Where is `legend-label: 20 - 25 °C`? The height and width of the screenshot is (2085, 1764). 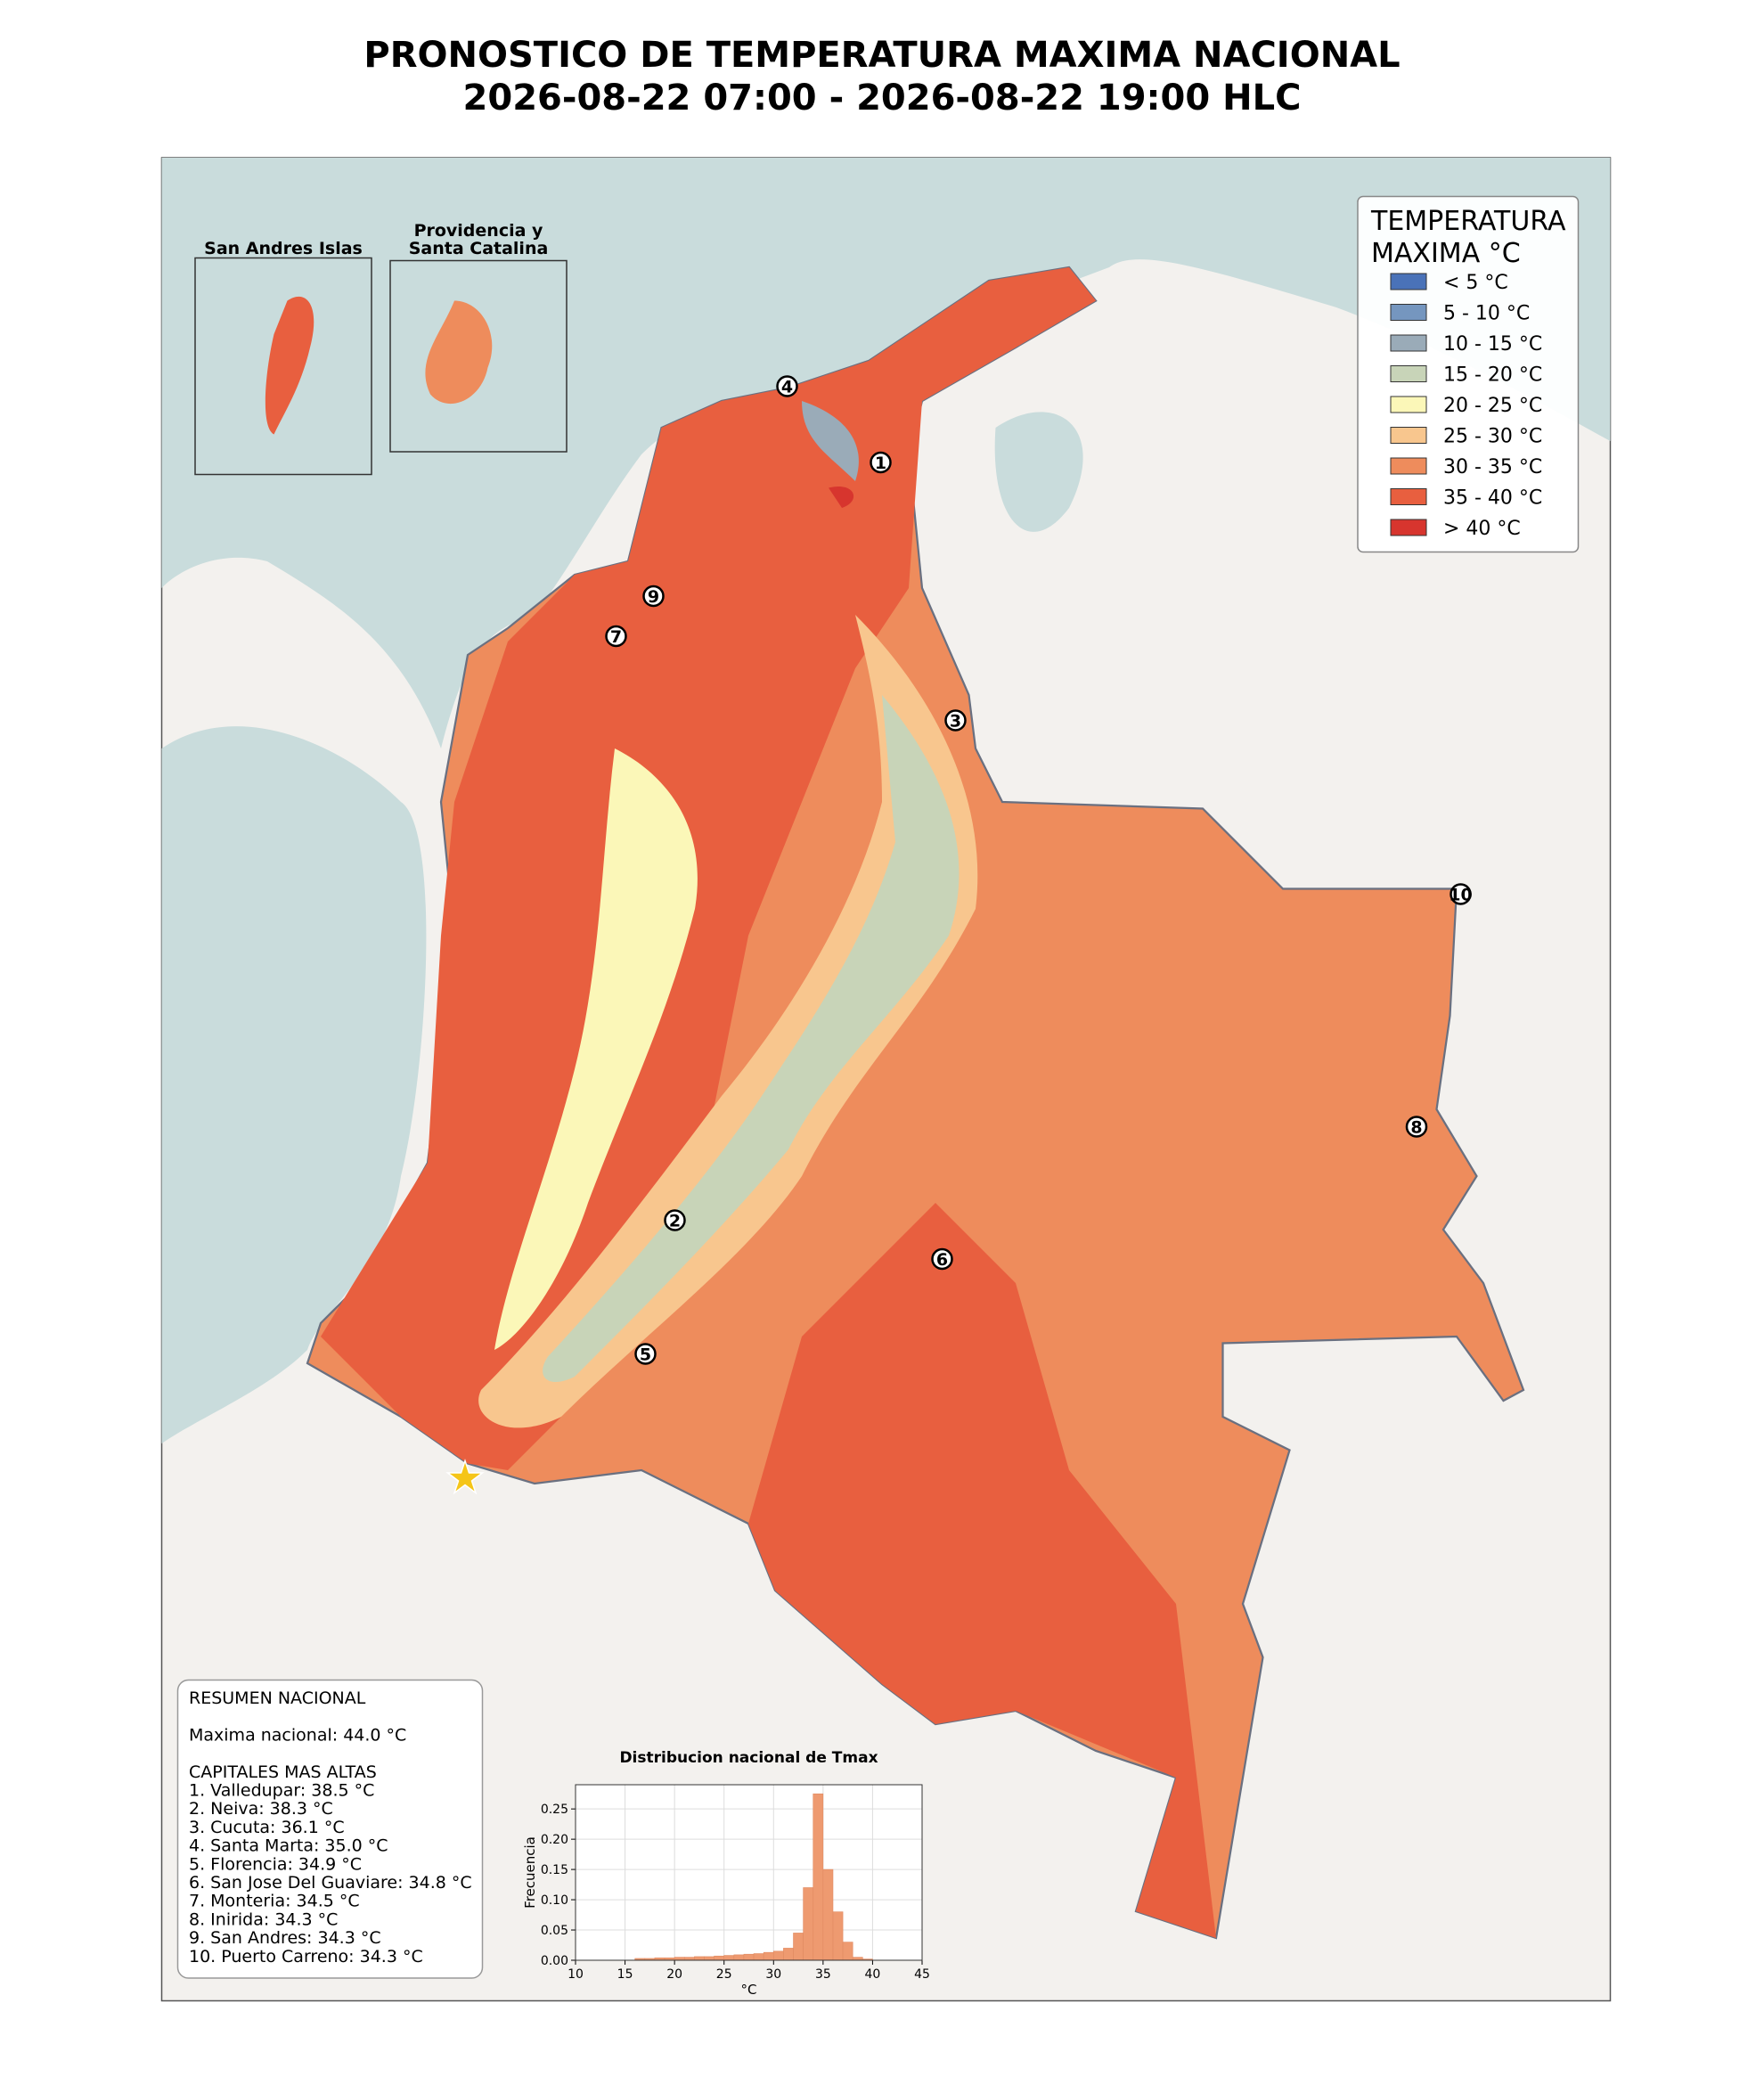 legend-label: 20 - 25 °C is located at coordinates (1492, 406).